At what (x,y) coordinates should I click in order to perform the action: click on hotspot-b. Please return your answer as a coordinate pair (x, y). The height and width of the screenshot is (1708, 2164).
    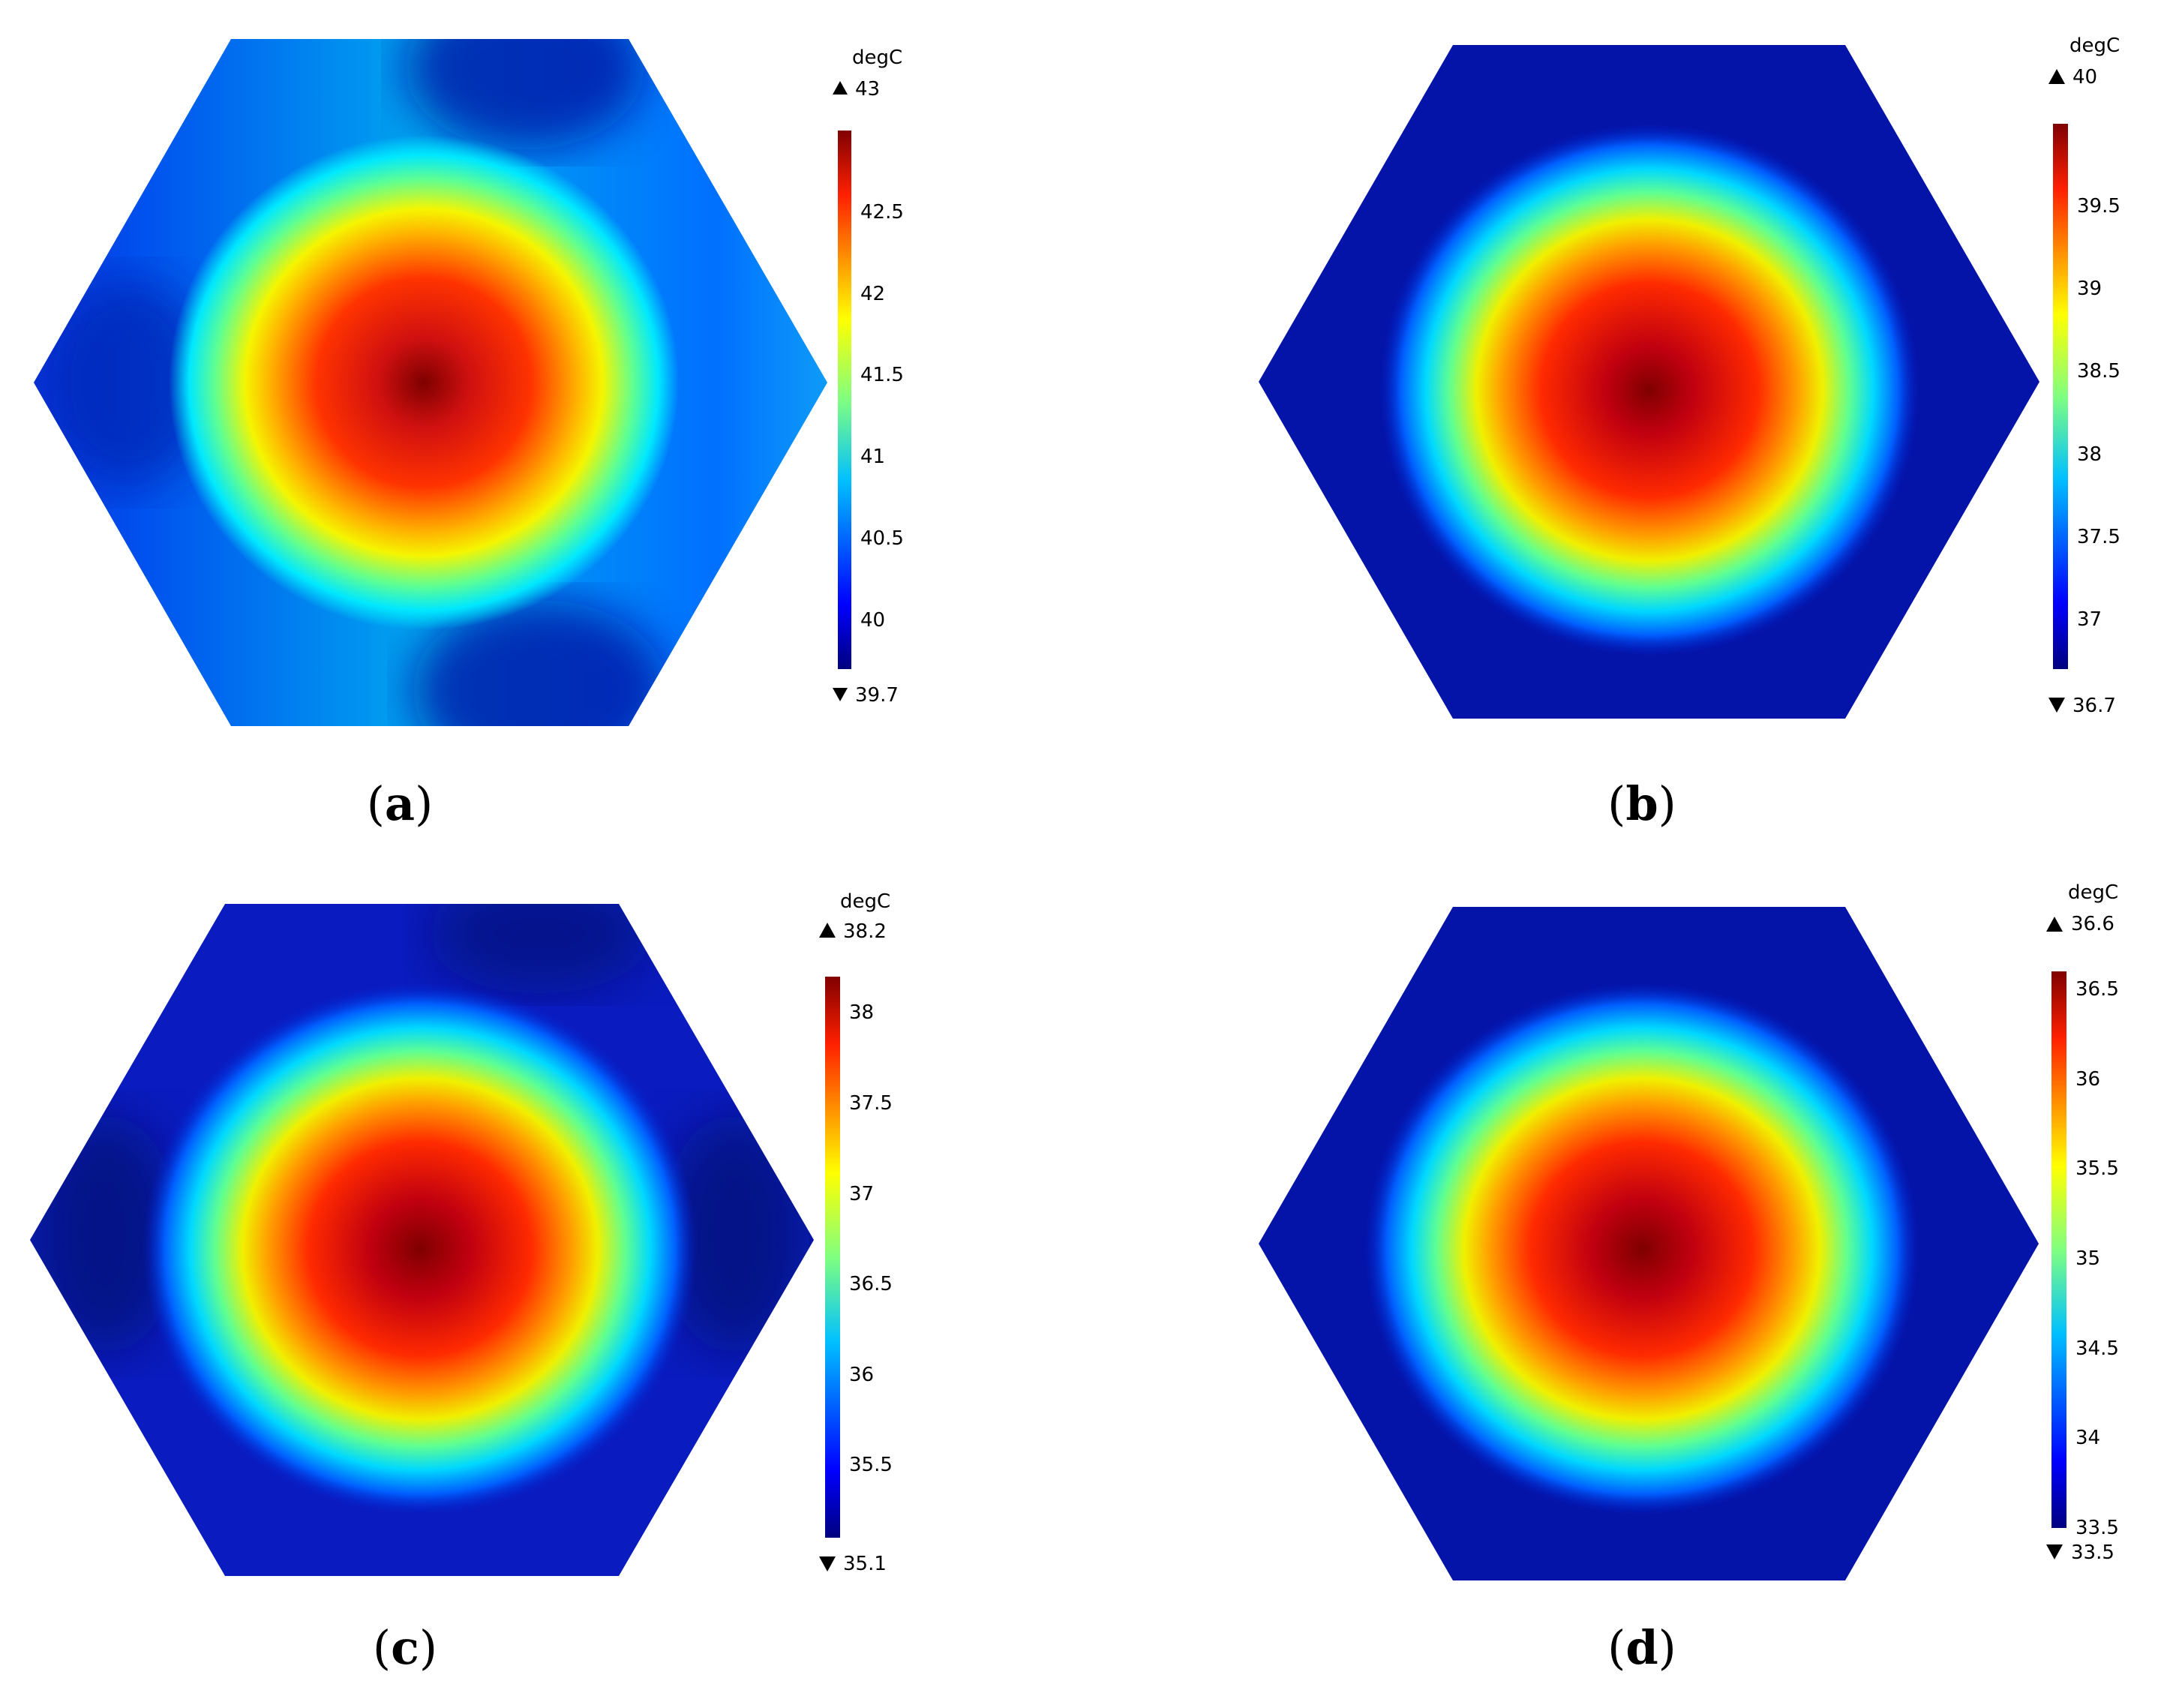
    Looking at the image, I should click on (1649, 390).